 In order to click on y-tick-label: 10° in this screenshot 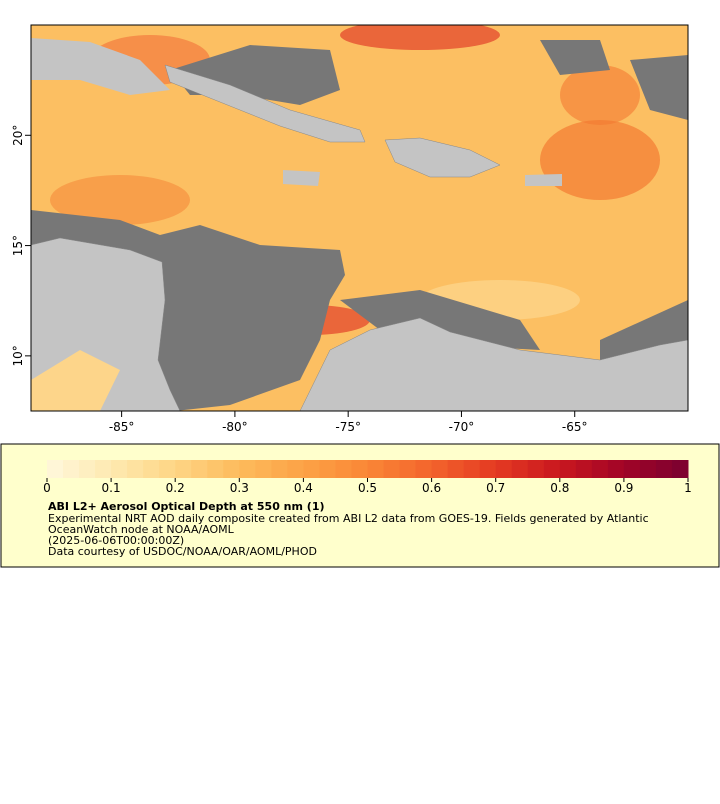, I will do `click(18, 355)`.